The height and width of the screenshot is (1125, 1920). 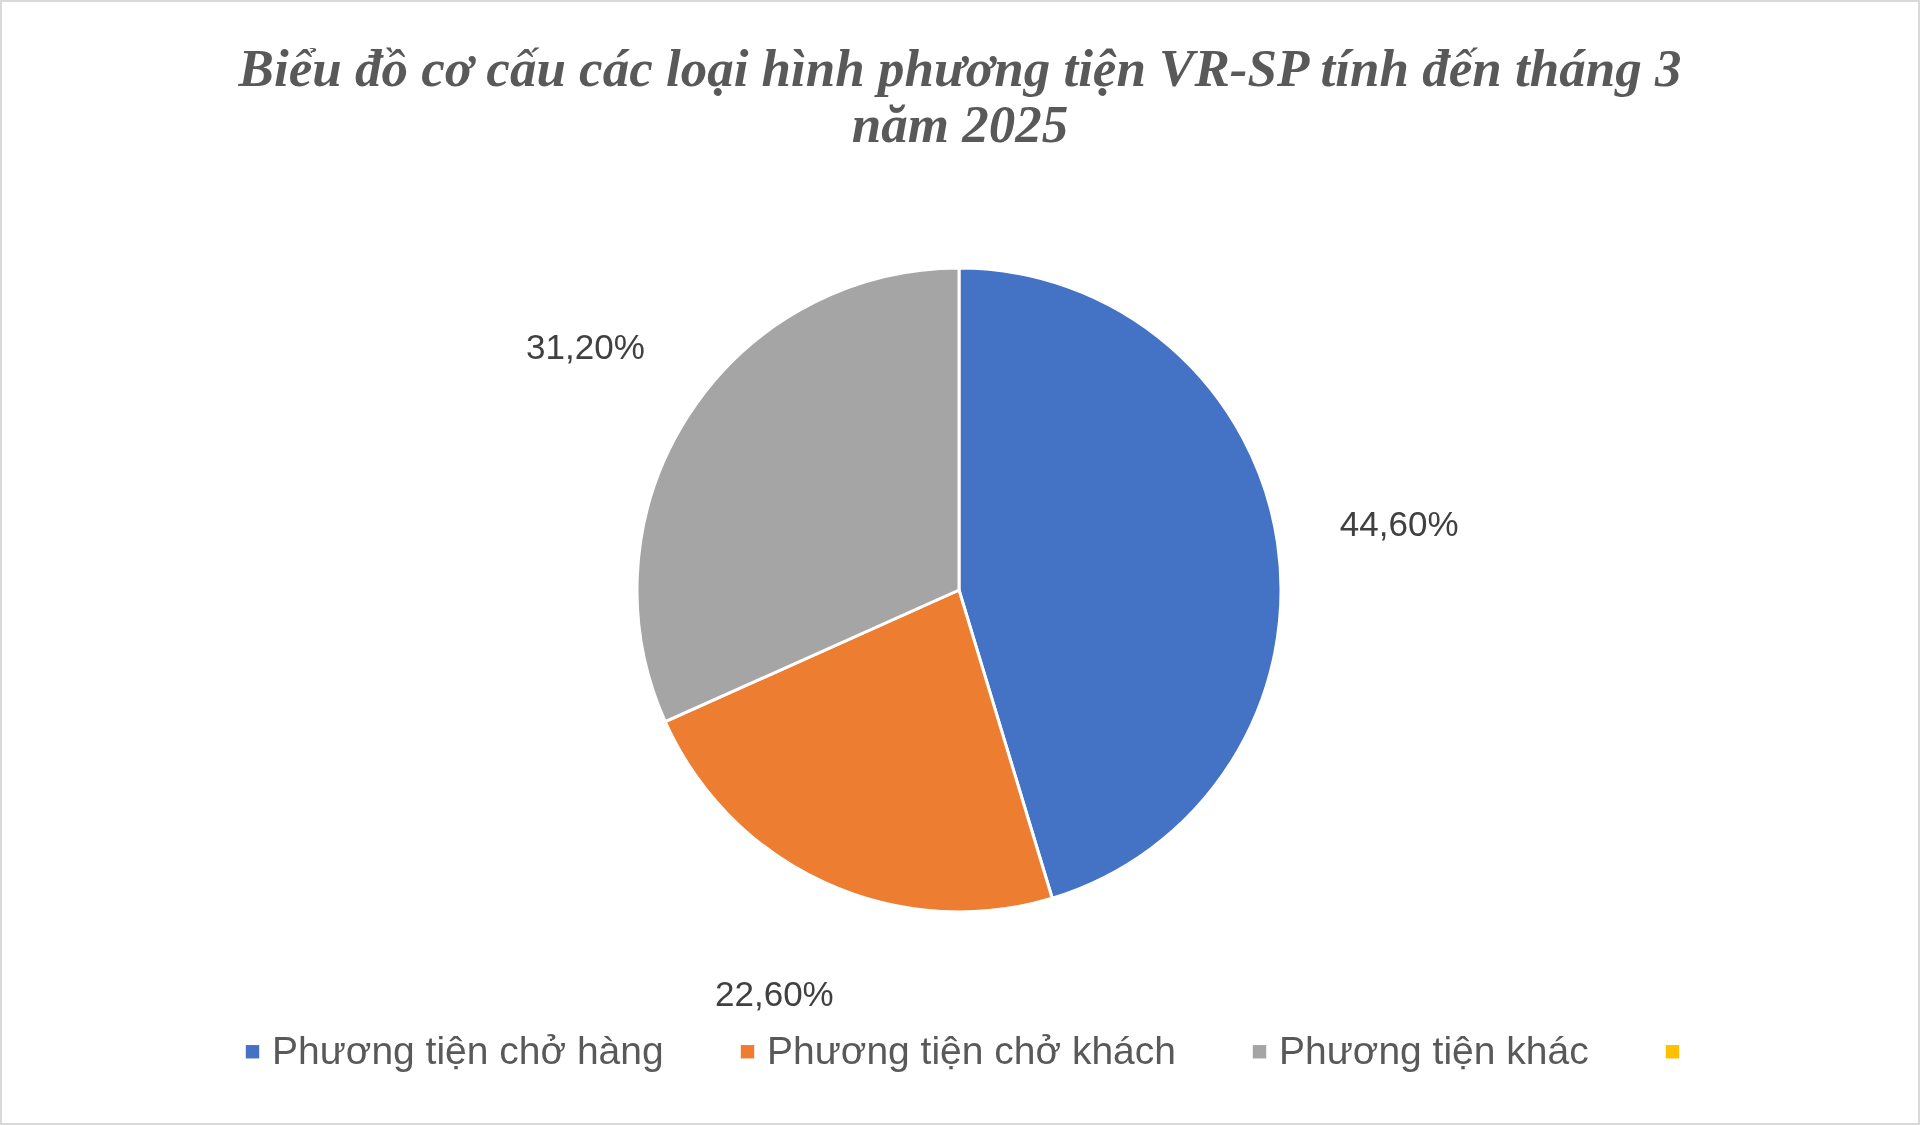 I want to click on legend-label: Phương tiện khác, so click(x=1434, y=1050).